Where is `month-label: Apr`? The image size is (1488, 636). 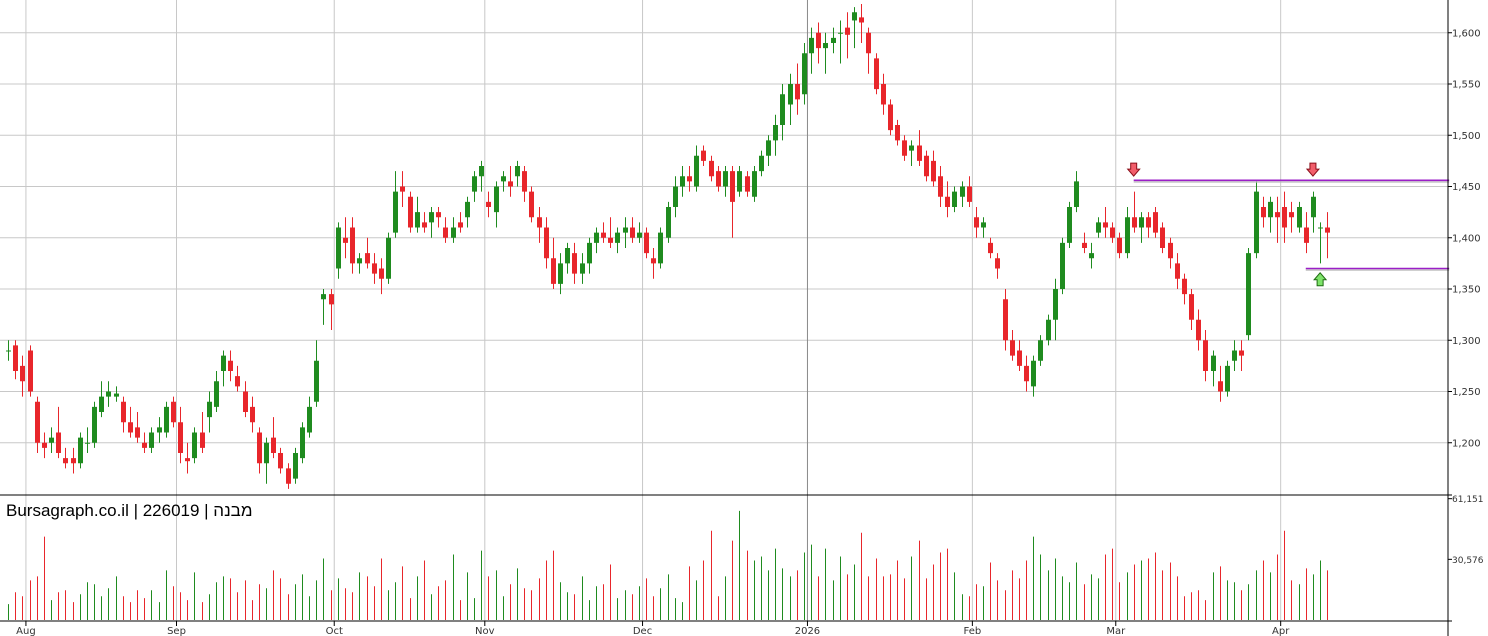 month-label: Apr is located at coordinates (1281, 631).